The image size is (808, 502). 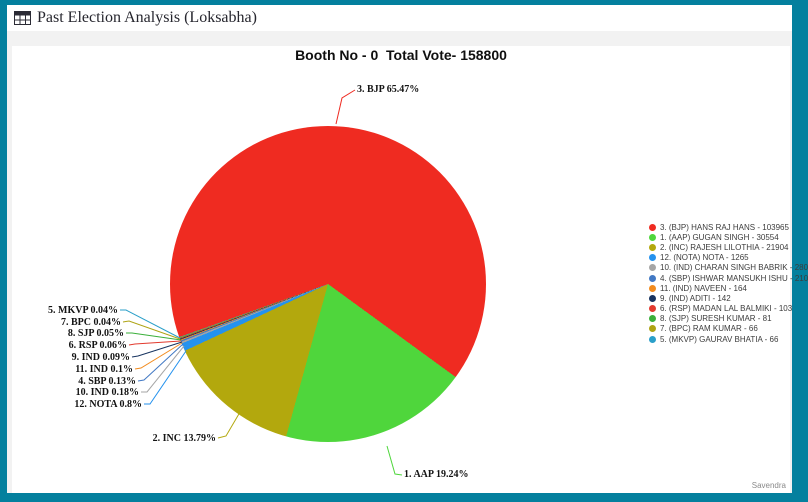 What do you see at coordinates (436, 474) in the screenshot?
I see `slice-label-aap: 1. AAP 19.24%` at bounding box center [436, 474].